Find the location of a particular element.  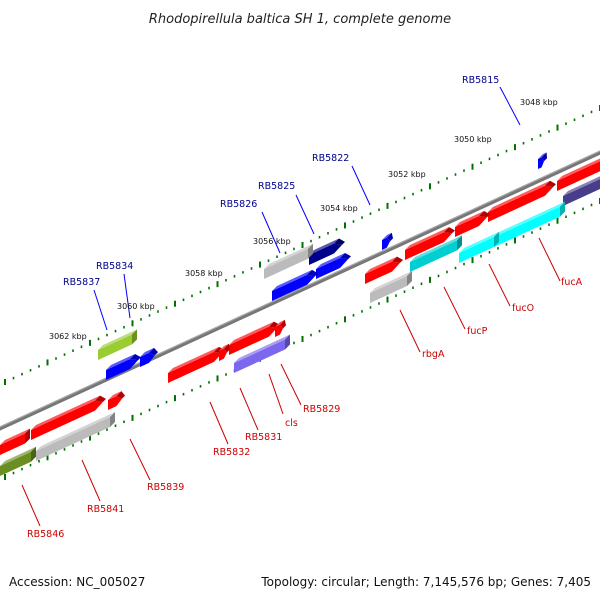

gene-label: RB5826 is located at coordinates (238, 204).